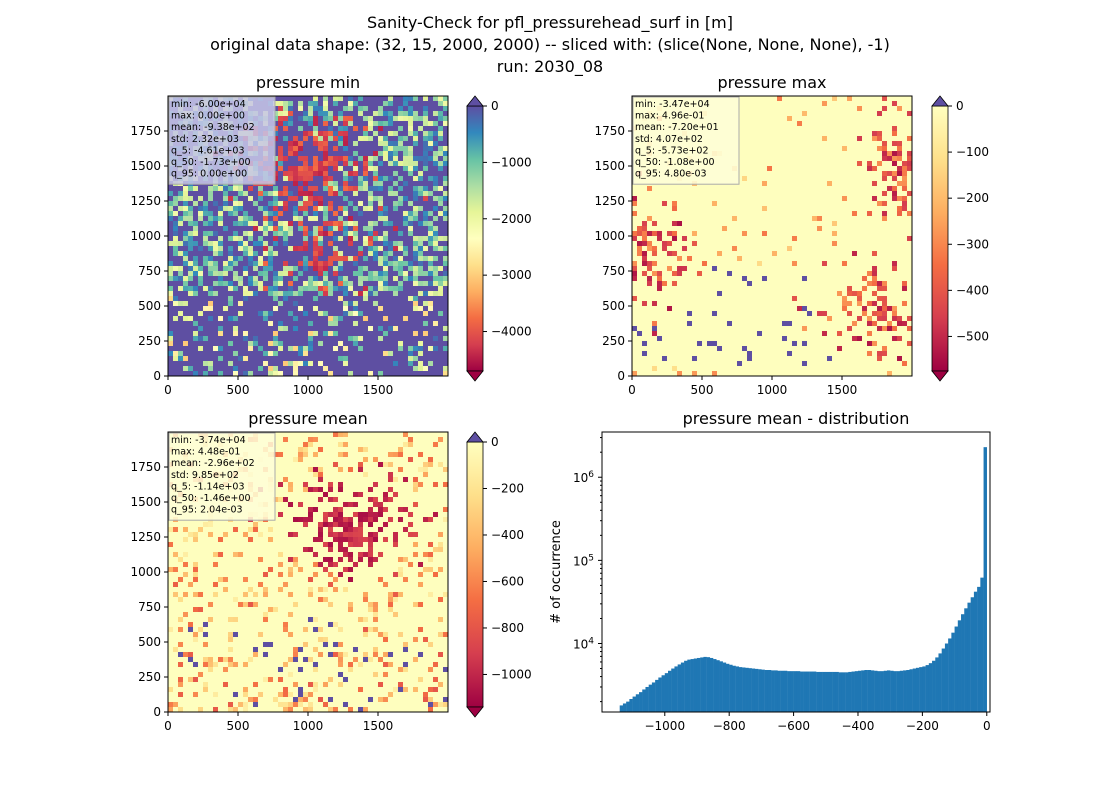 Image resolution: width=1100 pixels, height=800 pixels. I want to click on histogram-background, so click(796, 572).